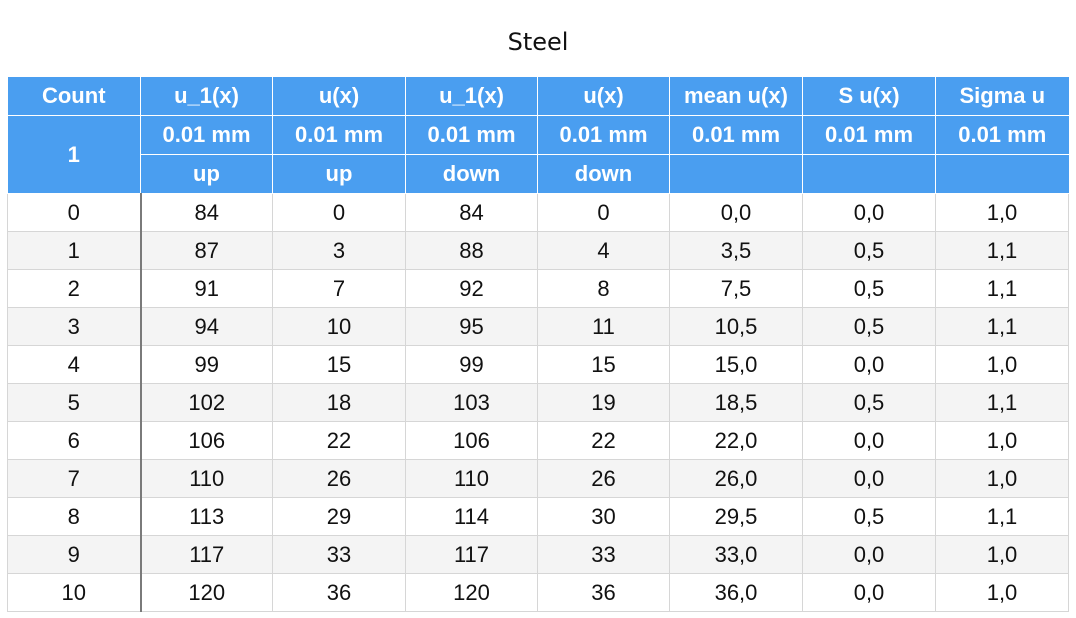 The height and width of the screenshot is (618, 1076). What do you see at coordinates (471, 402) in the screenshot?
I see `table-cell: 103` at bounding box center [471, 402].